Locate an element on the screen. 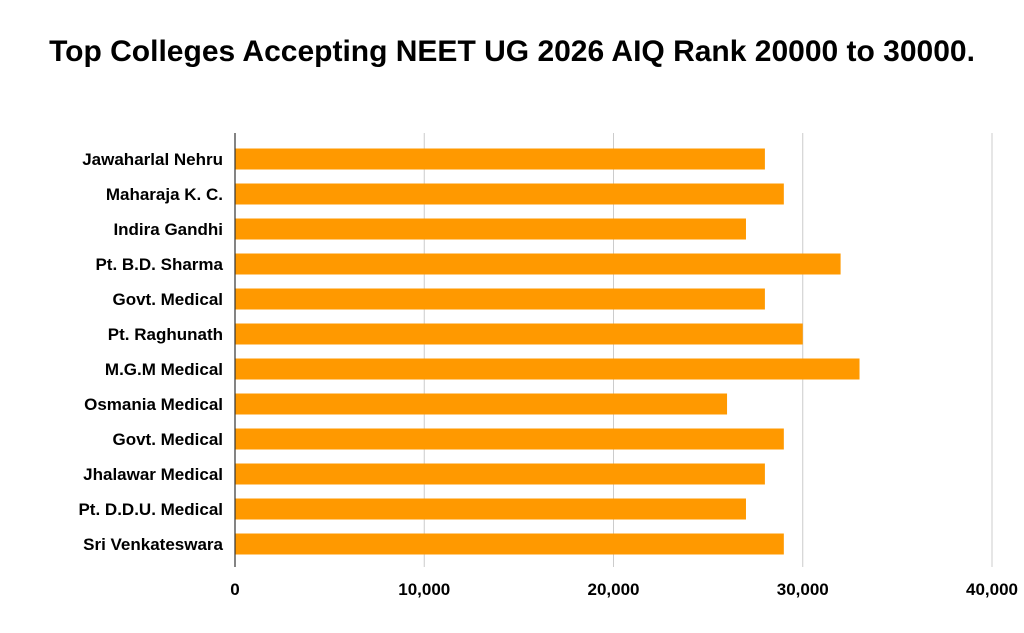  category-label: Pt. B.D. Sharma is located at coordinates (159, 264).